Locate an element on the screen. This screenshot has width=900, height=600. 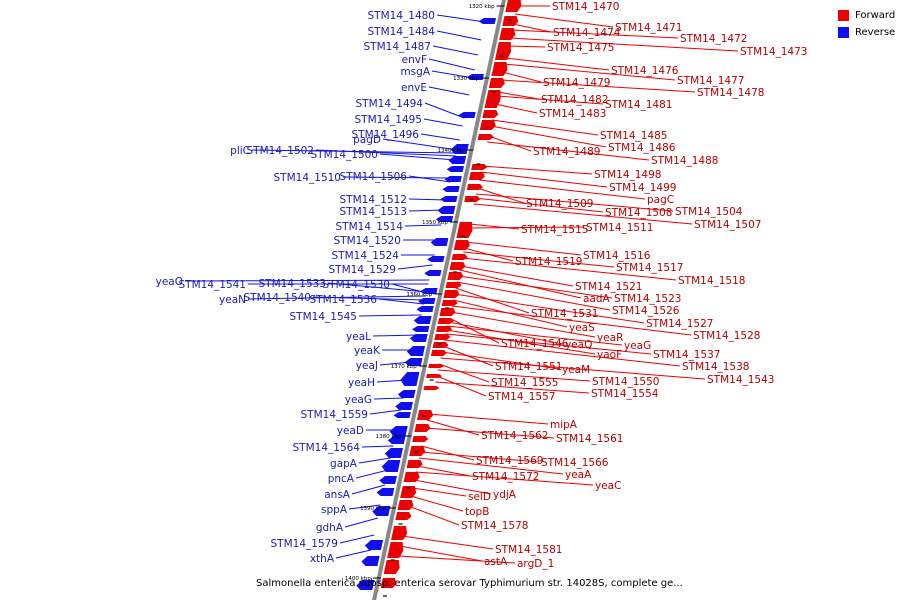
reverse-gene-label: STM14_1540 is located at coordinates (277, 298).